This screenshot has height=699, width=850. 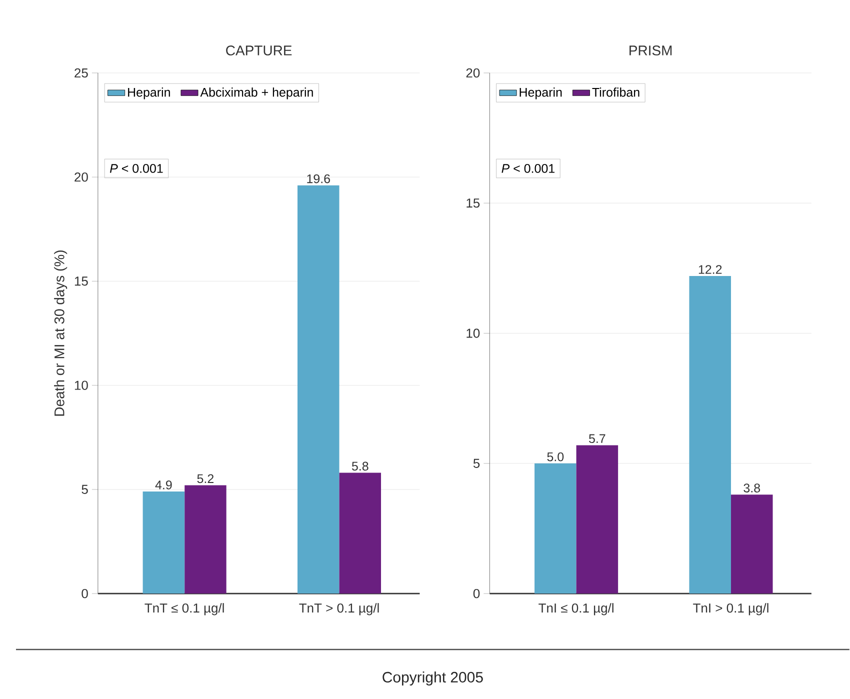 I want to click on data-label: 5.2, so click(x=205, y=479).